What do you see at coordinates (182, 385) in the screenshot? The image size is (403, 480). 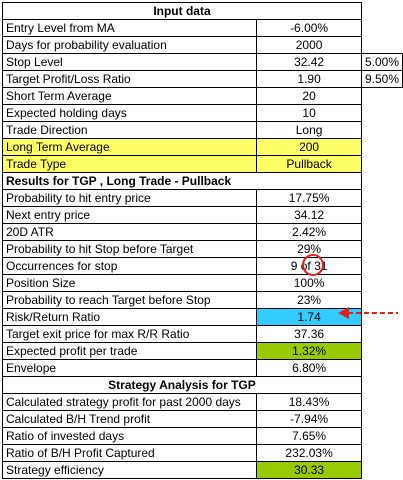 I see `strategy-title: Strategy Analysis for TGP` at bounding box center [182, 385].